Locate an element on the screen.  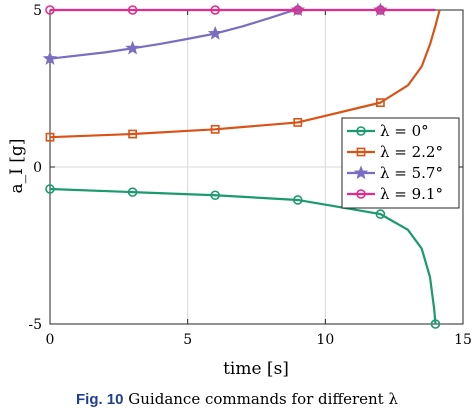
x-tick-label-2: 10 is located at coordinates (325, 340).